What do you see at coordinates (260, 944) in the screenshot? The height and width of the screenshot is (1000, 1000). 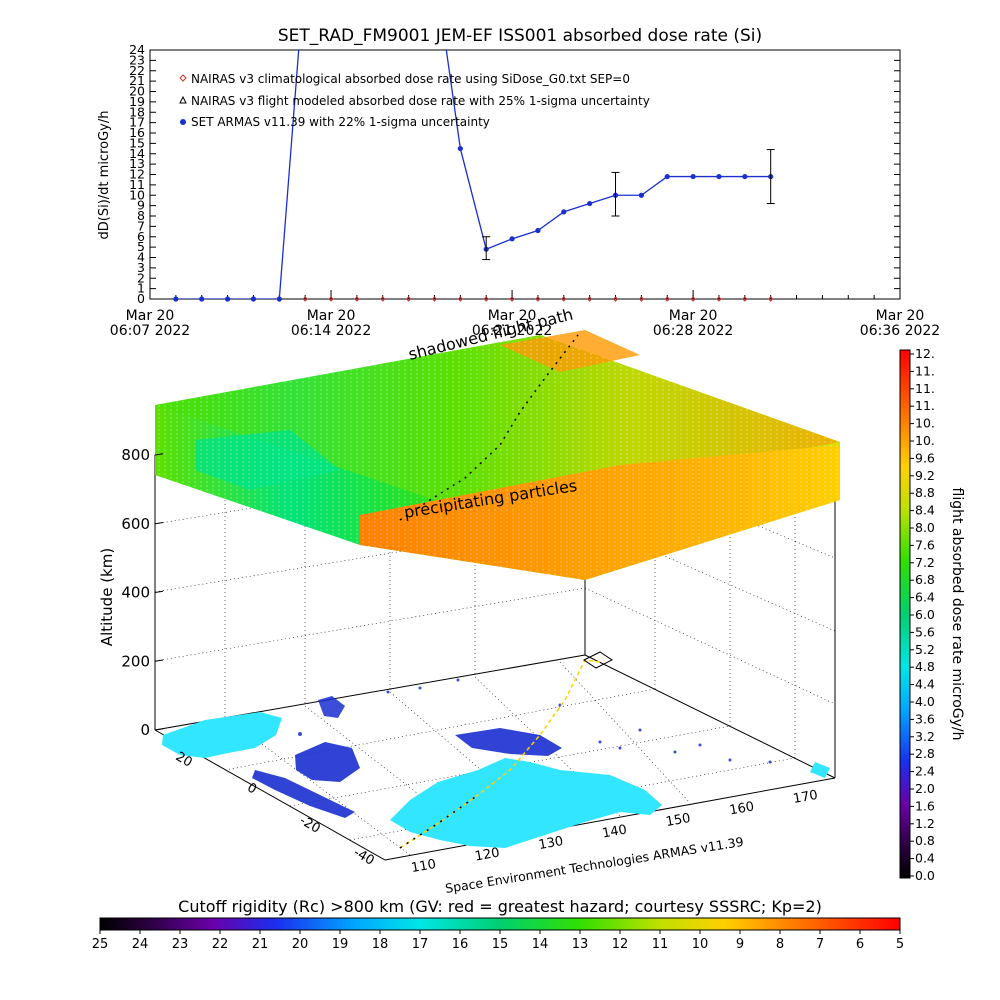 I see `colorbar-bottom-tick-label: 21` at bounding box center [260, 944].